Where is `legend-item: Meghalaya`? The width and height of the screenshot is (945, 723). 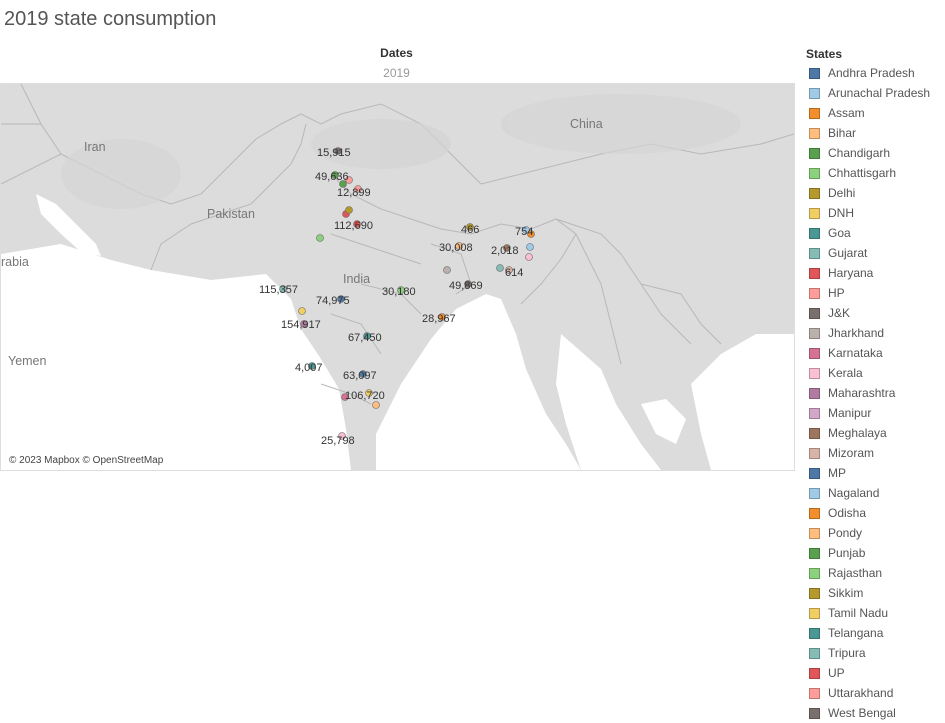
legend-item: Meghalaya is located at coordinates (875, 433).